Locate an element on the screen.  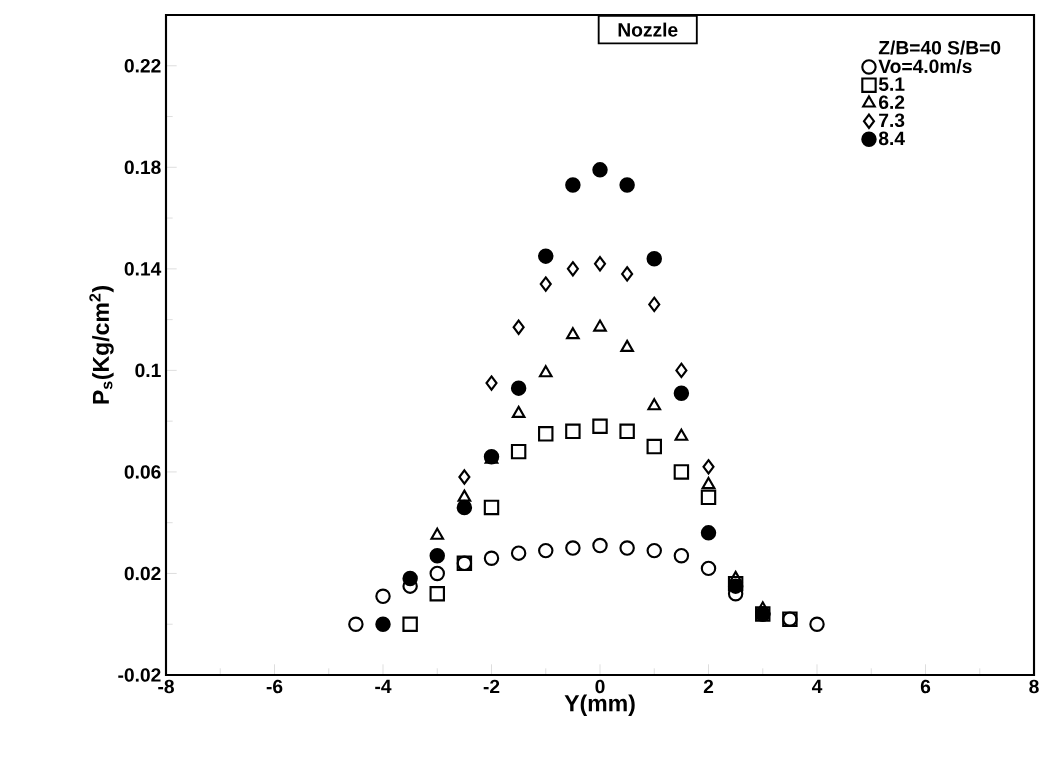
legend-label: 5.1 is located at coordinates (891, 84).